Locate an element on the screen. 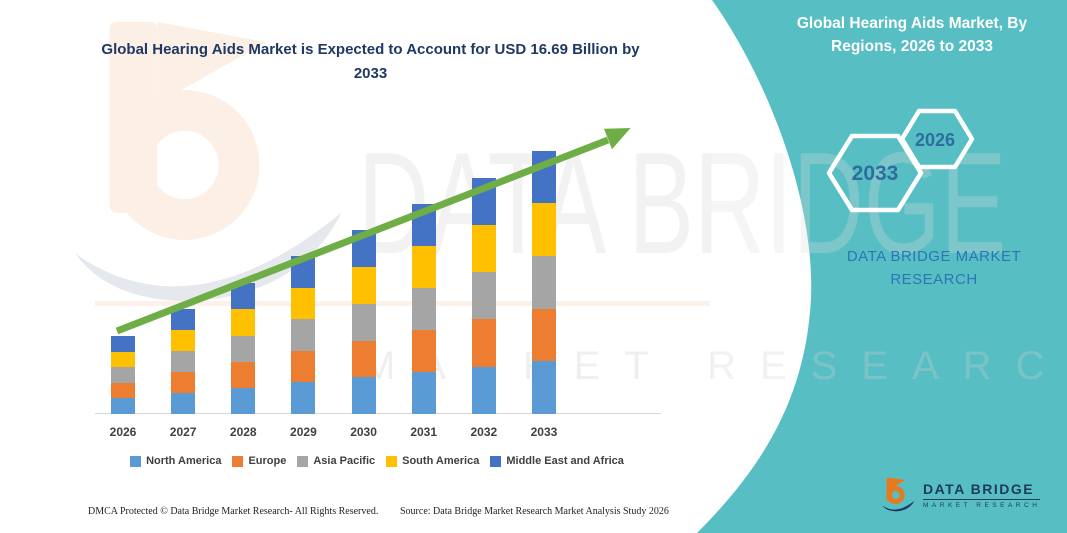 This screenshot has width=1067, height=533. x-axis-label-2029: 2029 is located at coordinates (303, 432).